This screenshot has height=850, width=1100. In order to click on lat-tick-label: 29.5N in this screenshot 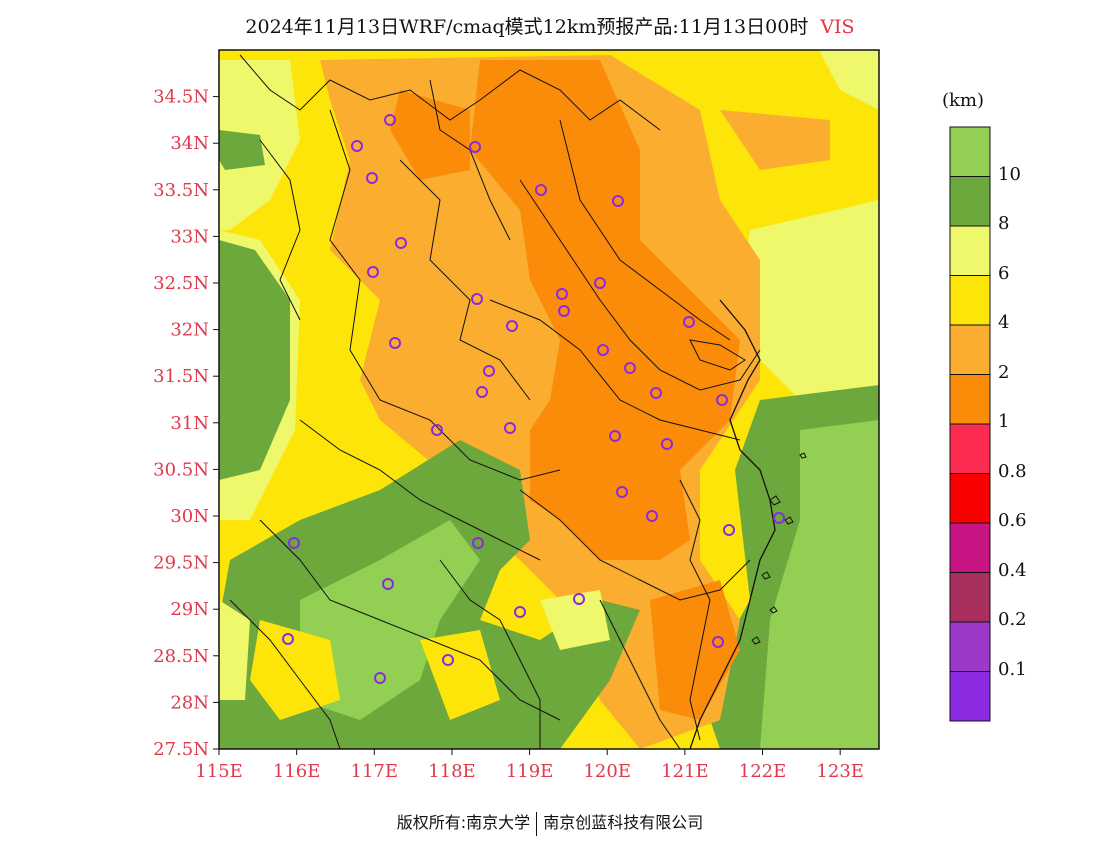, I will do `click(181, 563)`.